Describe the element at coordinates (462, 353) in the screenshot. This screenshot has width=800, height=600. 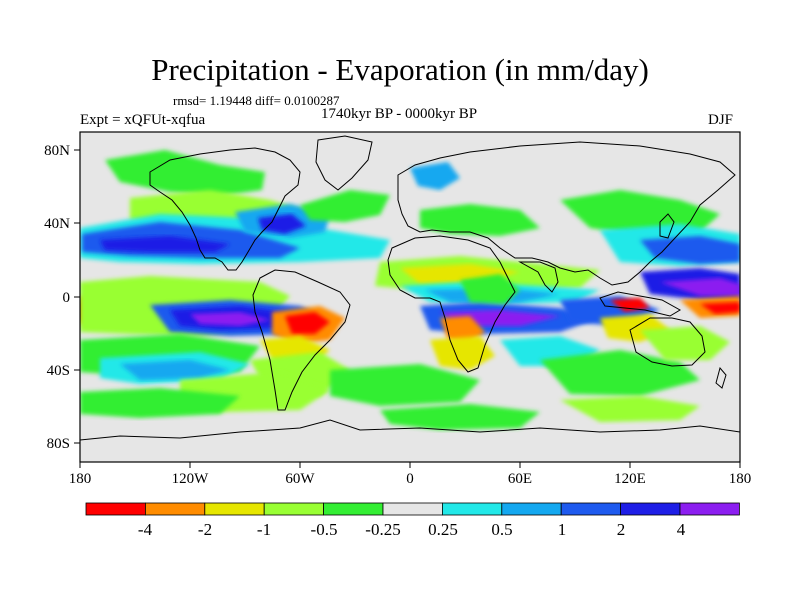
I see `anomaly-region-yellow` at that location.